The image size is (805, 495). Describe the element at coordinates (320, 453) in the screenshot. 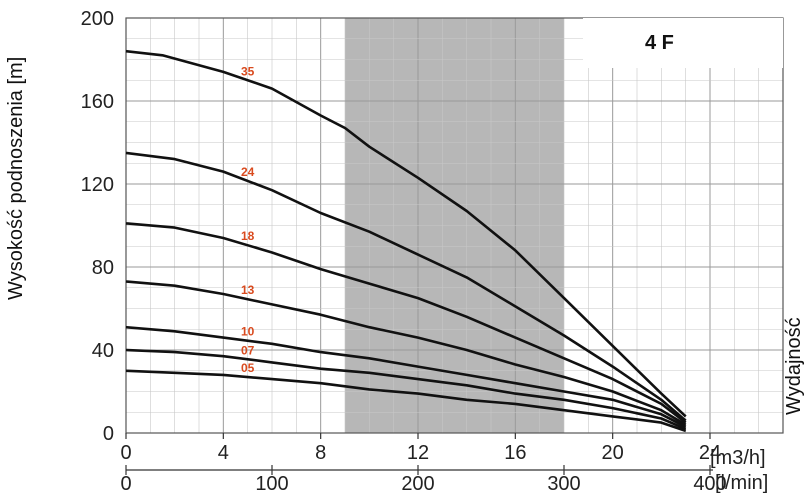

I see `x-tick-label: 8` at that location.